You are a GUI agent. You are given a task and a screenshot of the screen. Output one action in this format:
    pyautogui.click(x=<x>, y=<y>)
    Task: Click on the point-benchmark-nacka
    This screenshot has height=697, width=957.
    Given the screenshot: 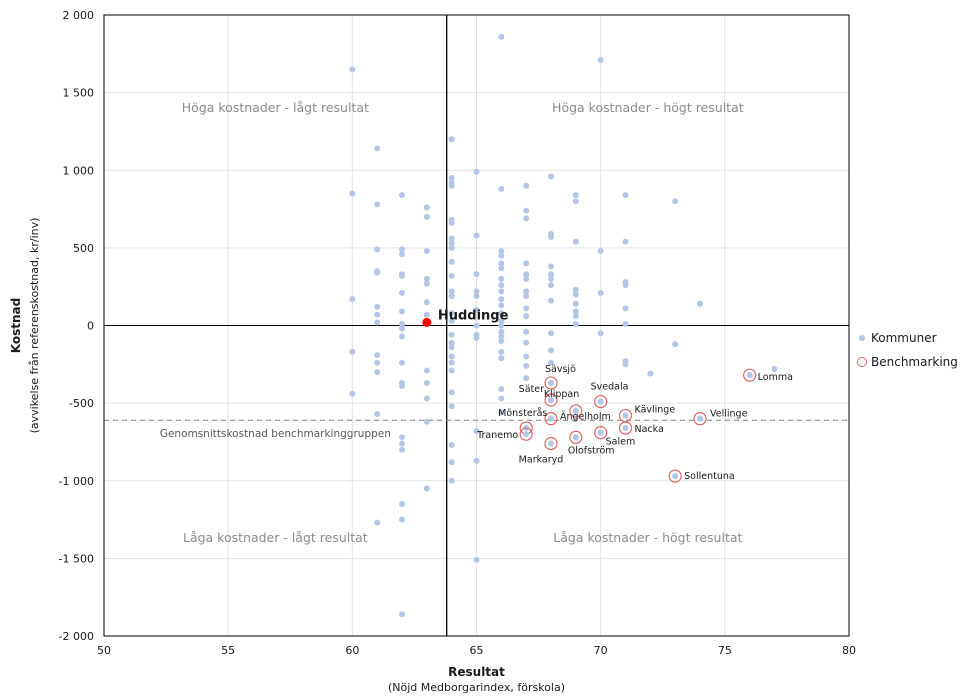 What is the action you would take?
    pyautogui.click(x=625, y=427)
    